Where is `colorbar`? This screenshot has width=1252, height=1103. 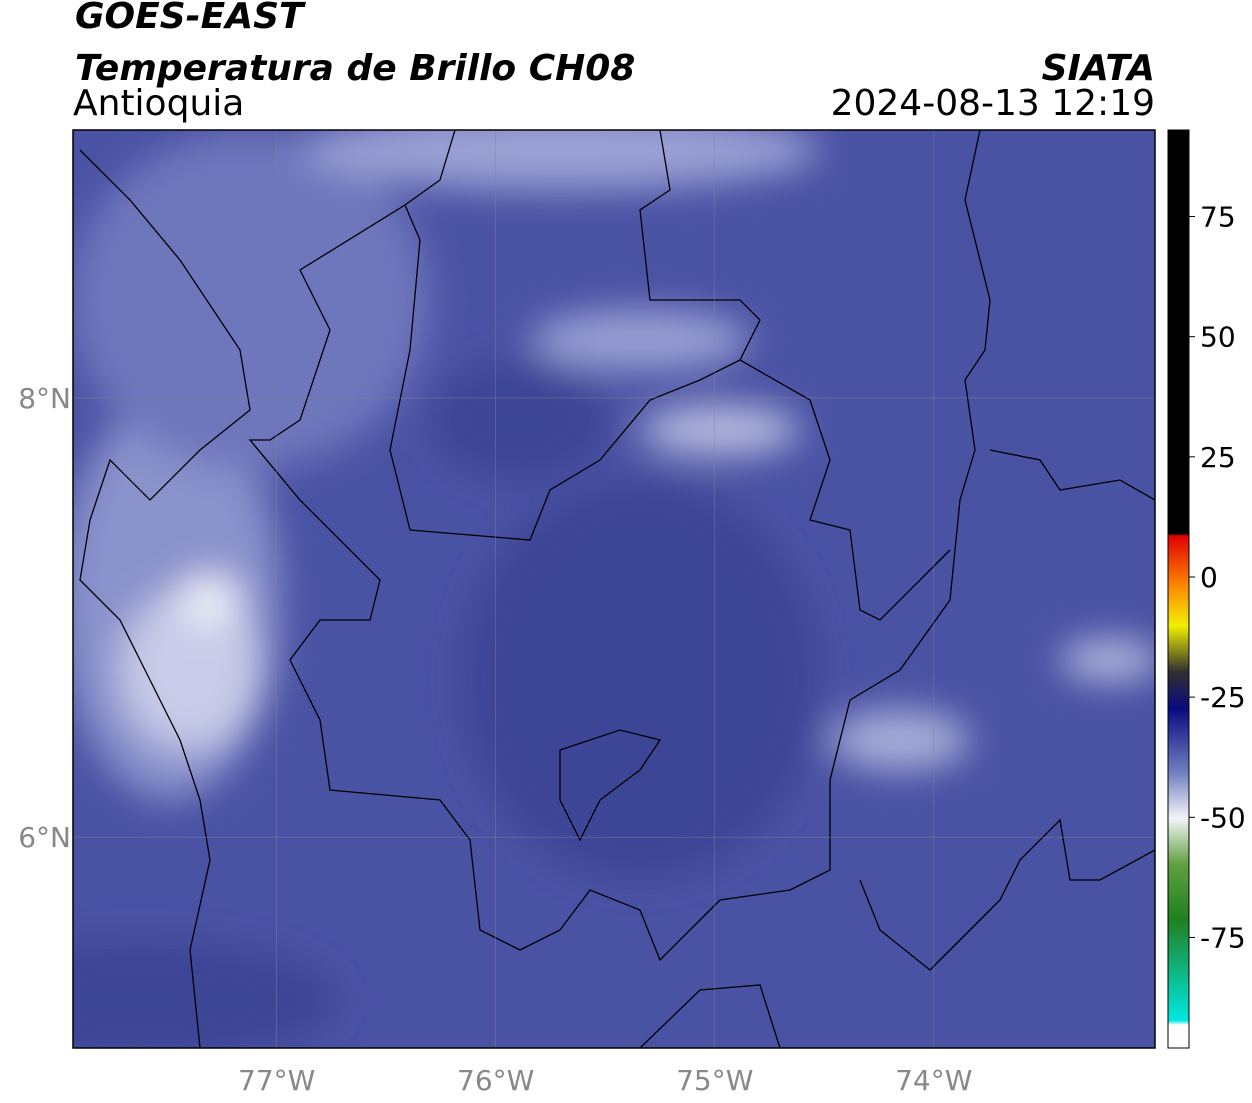 colorbar is located at coordinates (1178, 589).